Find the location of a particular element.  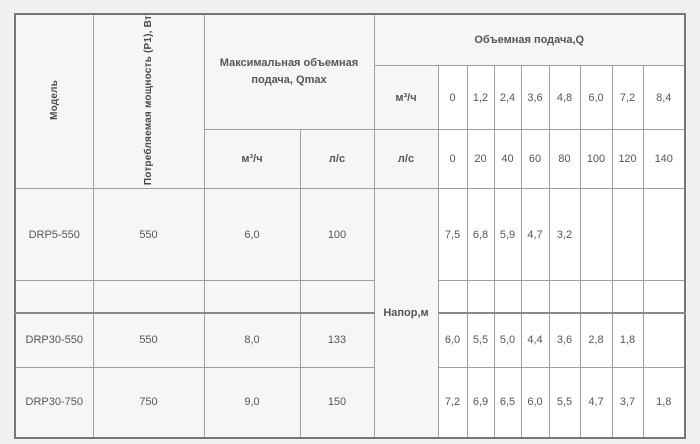

qmax-ls-cell: 150 is located at coordinates (337, 403).